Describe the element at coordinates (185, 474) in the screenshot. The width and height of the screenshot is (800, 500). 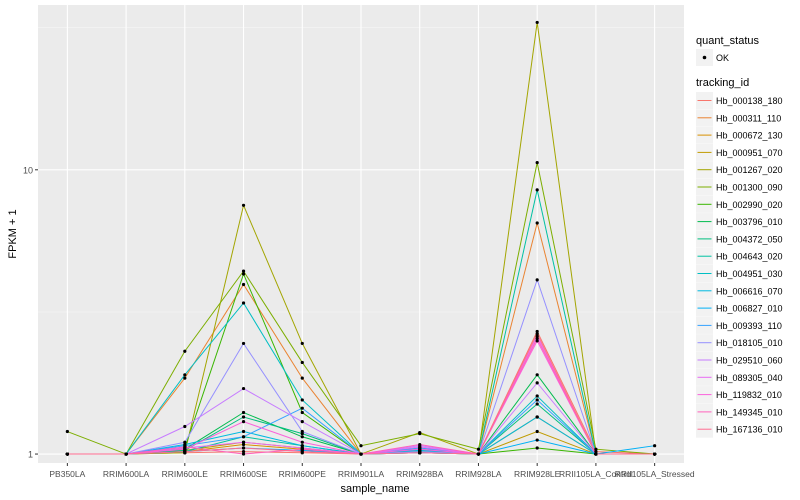
I see `x-tick-label: RRIM600LE` at that location.